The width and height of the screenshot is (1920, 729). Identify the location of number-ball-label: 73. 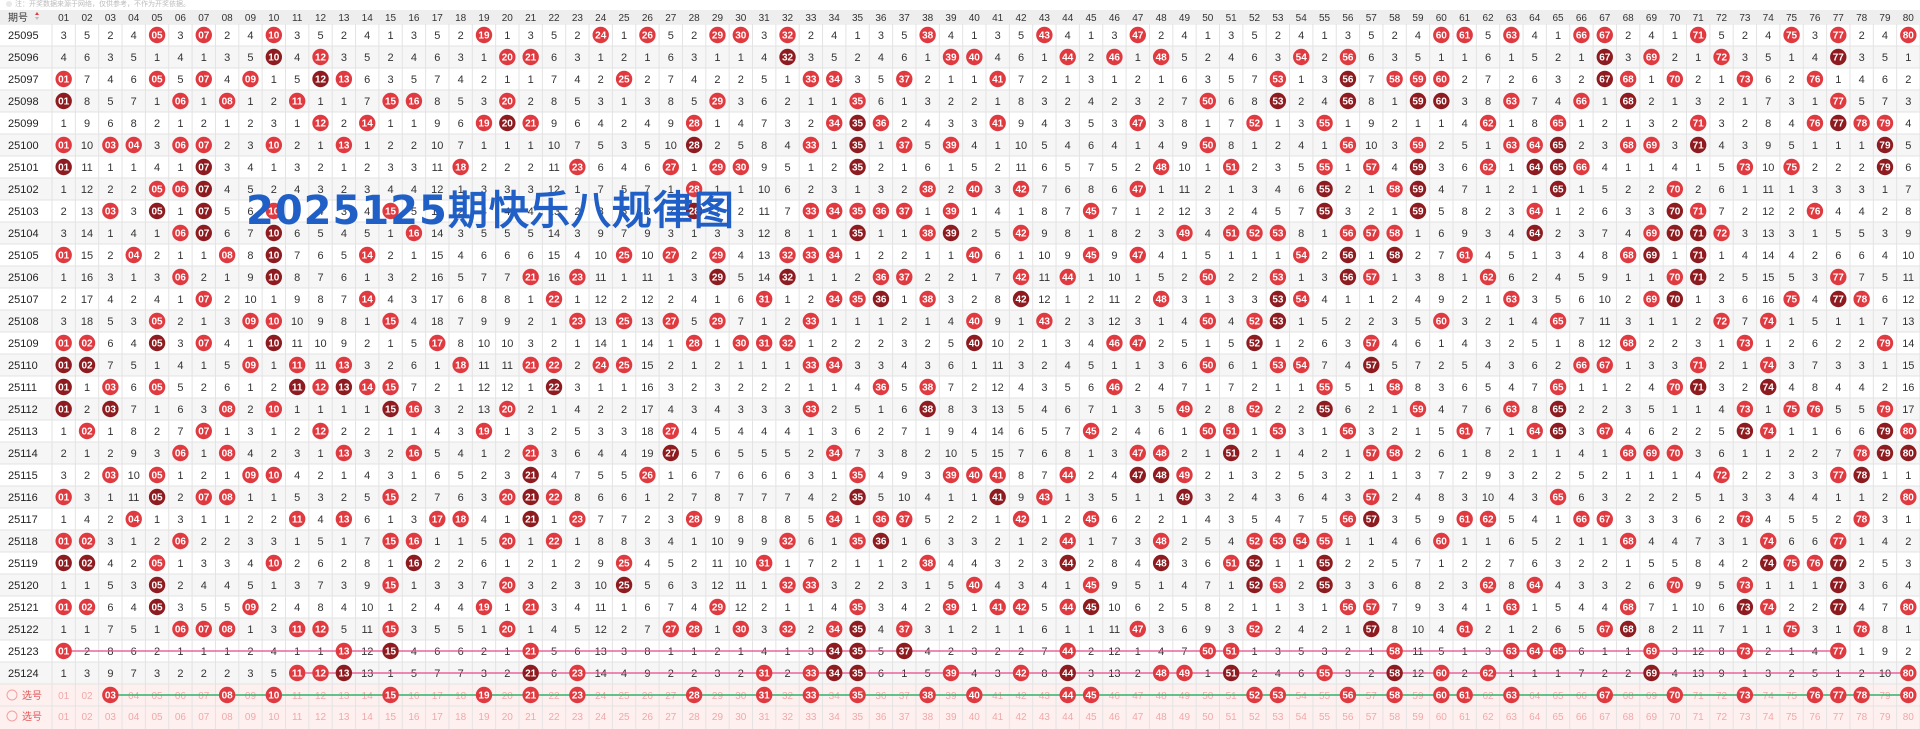
(1745, 168).